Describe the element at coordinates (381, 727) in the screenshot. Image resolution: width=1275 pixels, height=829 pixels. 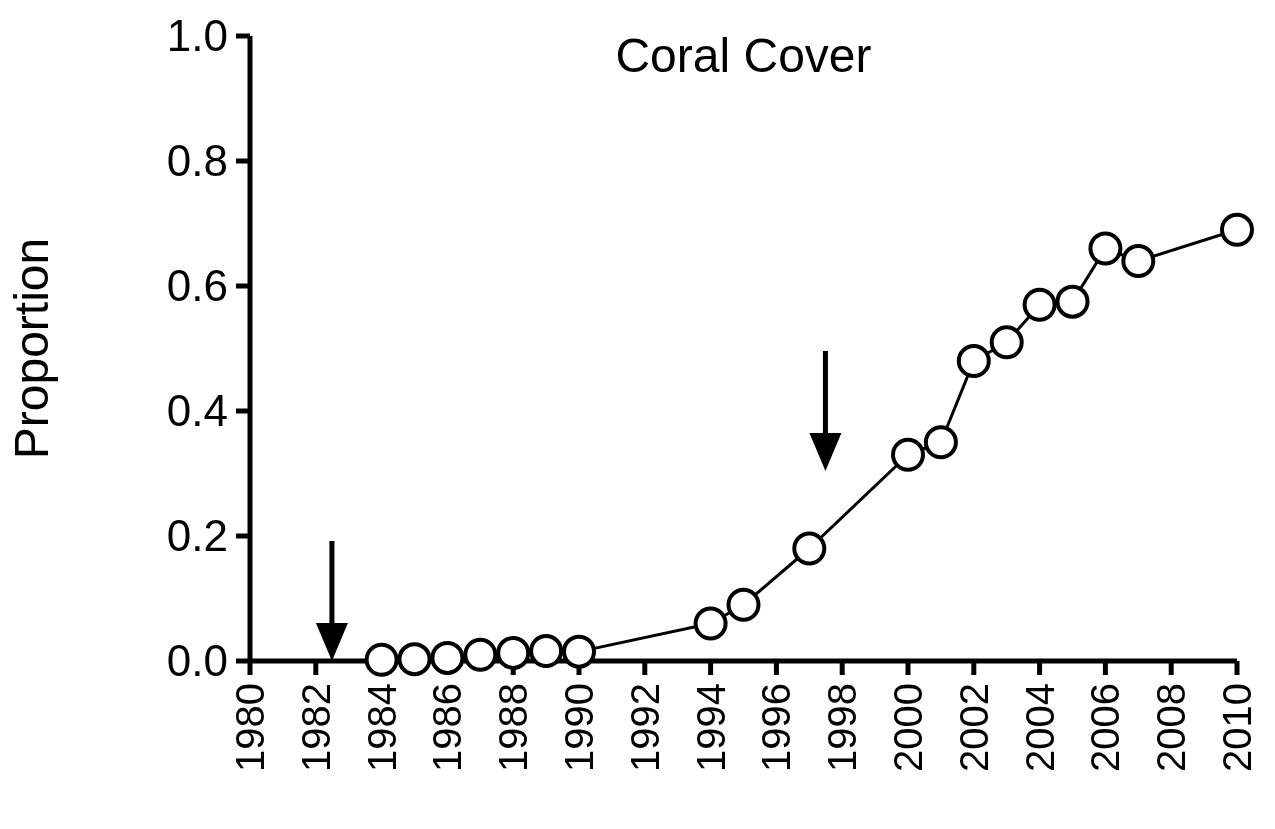
I see `x-tick-label: 1984` at that location.